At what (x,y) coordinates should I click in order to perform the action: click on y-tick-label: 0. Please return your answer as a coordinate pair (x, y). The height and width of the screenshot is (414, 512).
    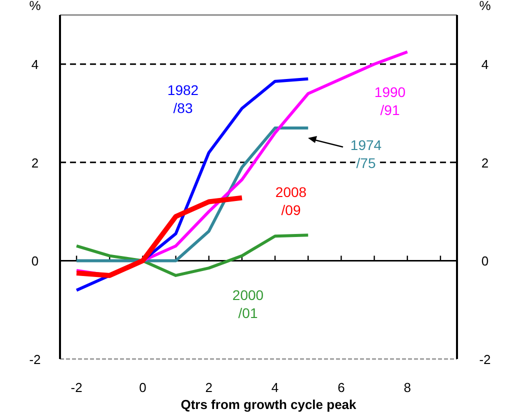
    Looking at the image, I should click on (35, 261).